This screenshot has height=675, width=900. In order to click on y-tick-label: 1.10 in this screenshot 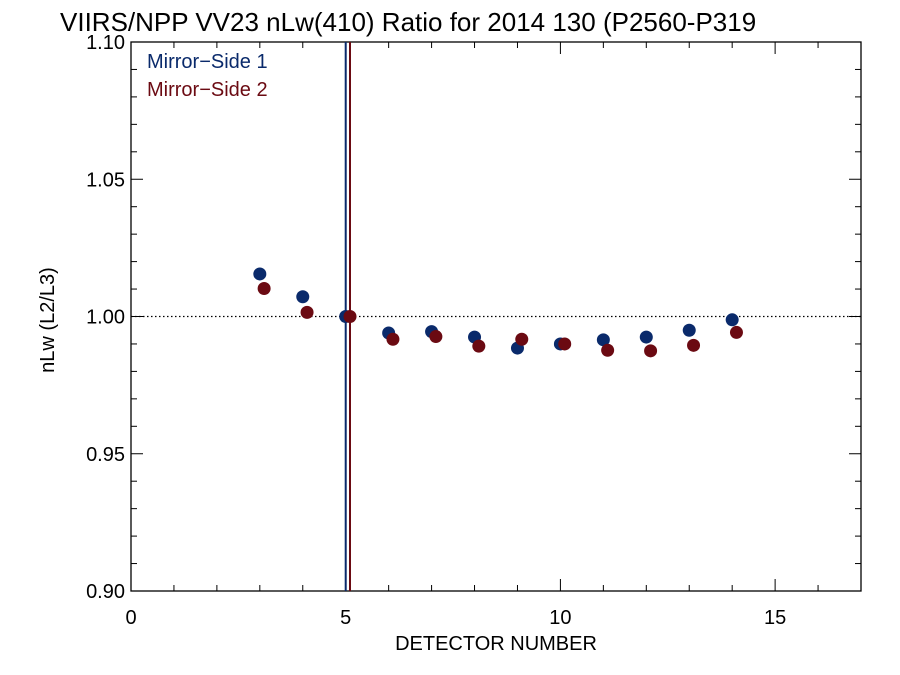, I will do `click(105, 43)`.